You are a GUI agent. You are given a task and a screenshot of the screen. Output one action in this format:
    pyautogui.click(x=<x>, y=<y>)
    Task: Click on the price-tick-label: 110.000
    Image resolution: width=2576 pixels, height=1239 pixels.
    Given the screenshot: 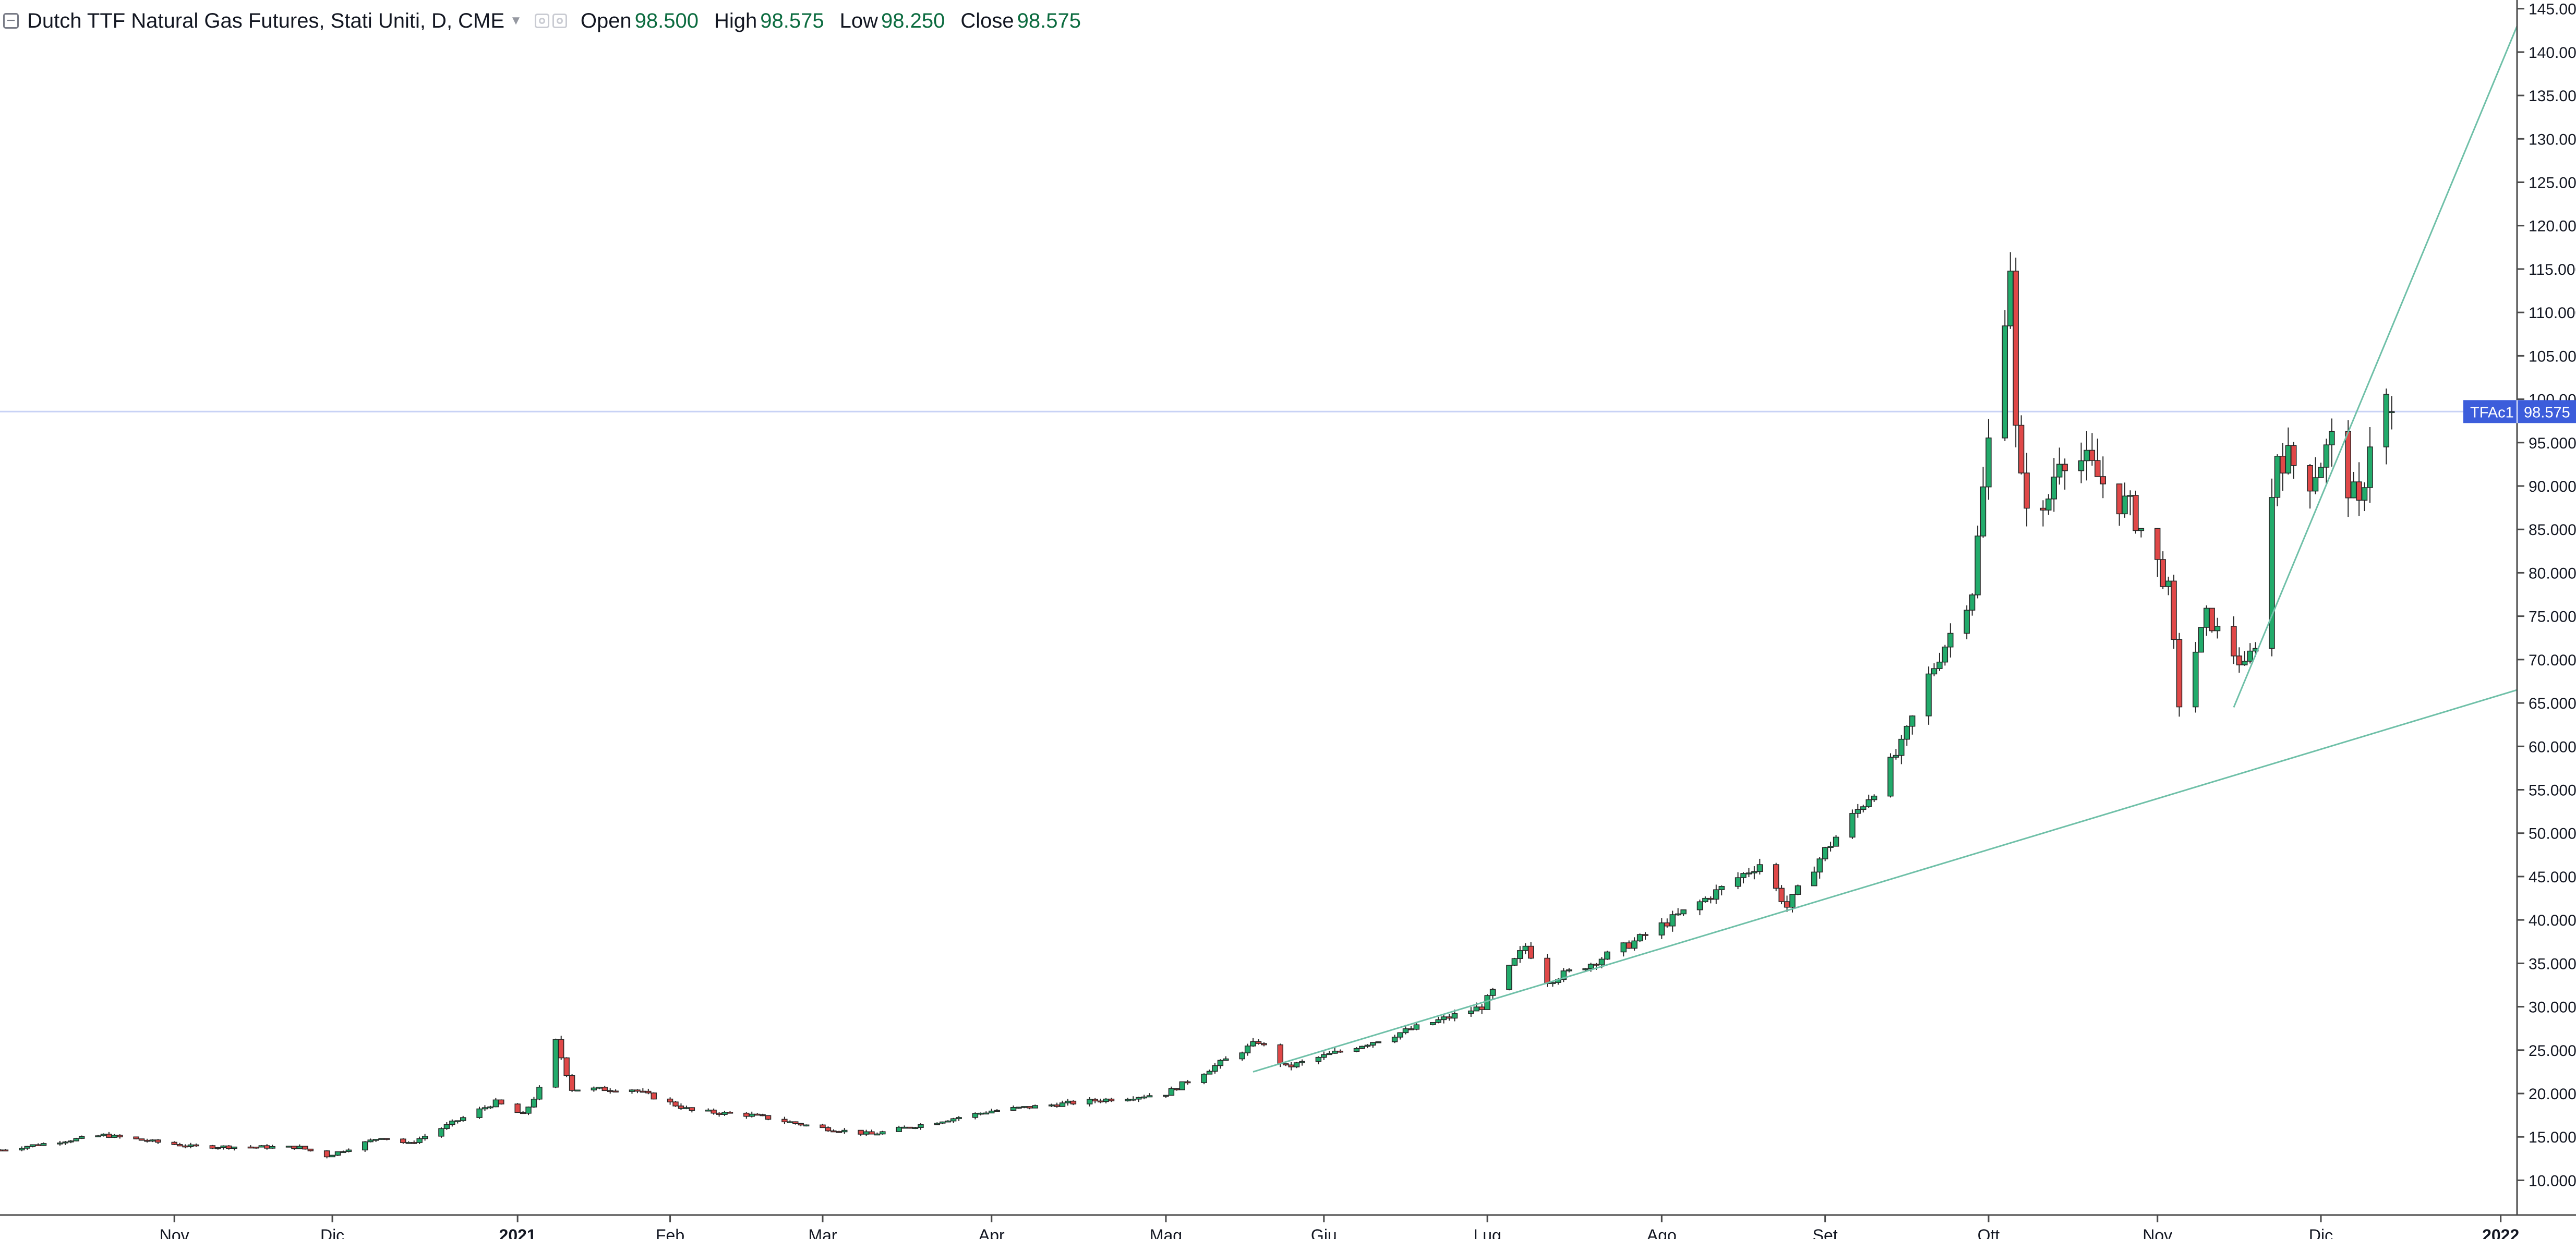 What is the action you would take?
    pyautogui.click(x=2552, y=314)
    